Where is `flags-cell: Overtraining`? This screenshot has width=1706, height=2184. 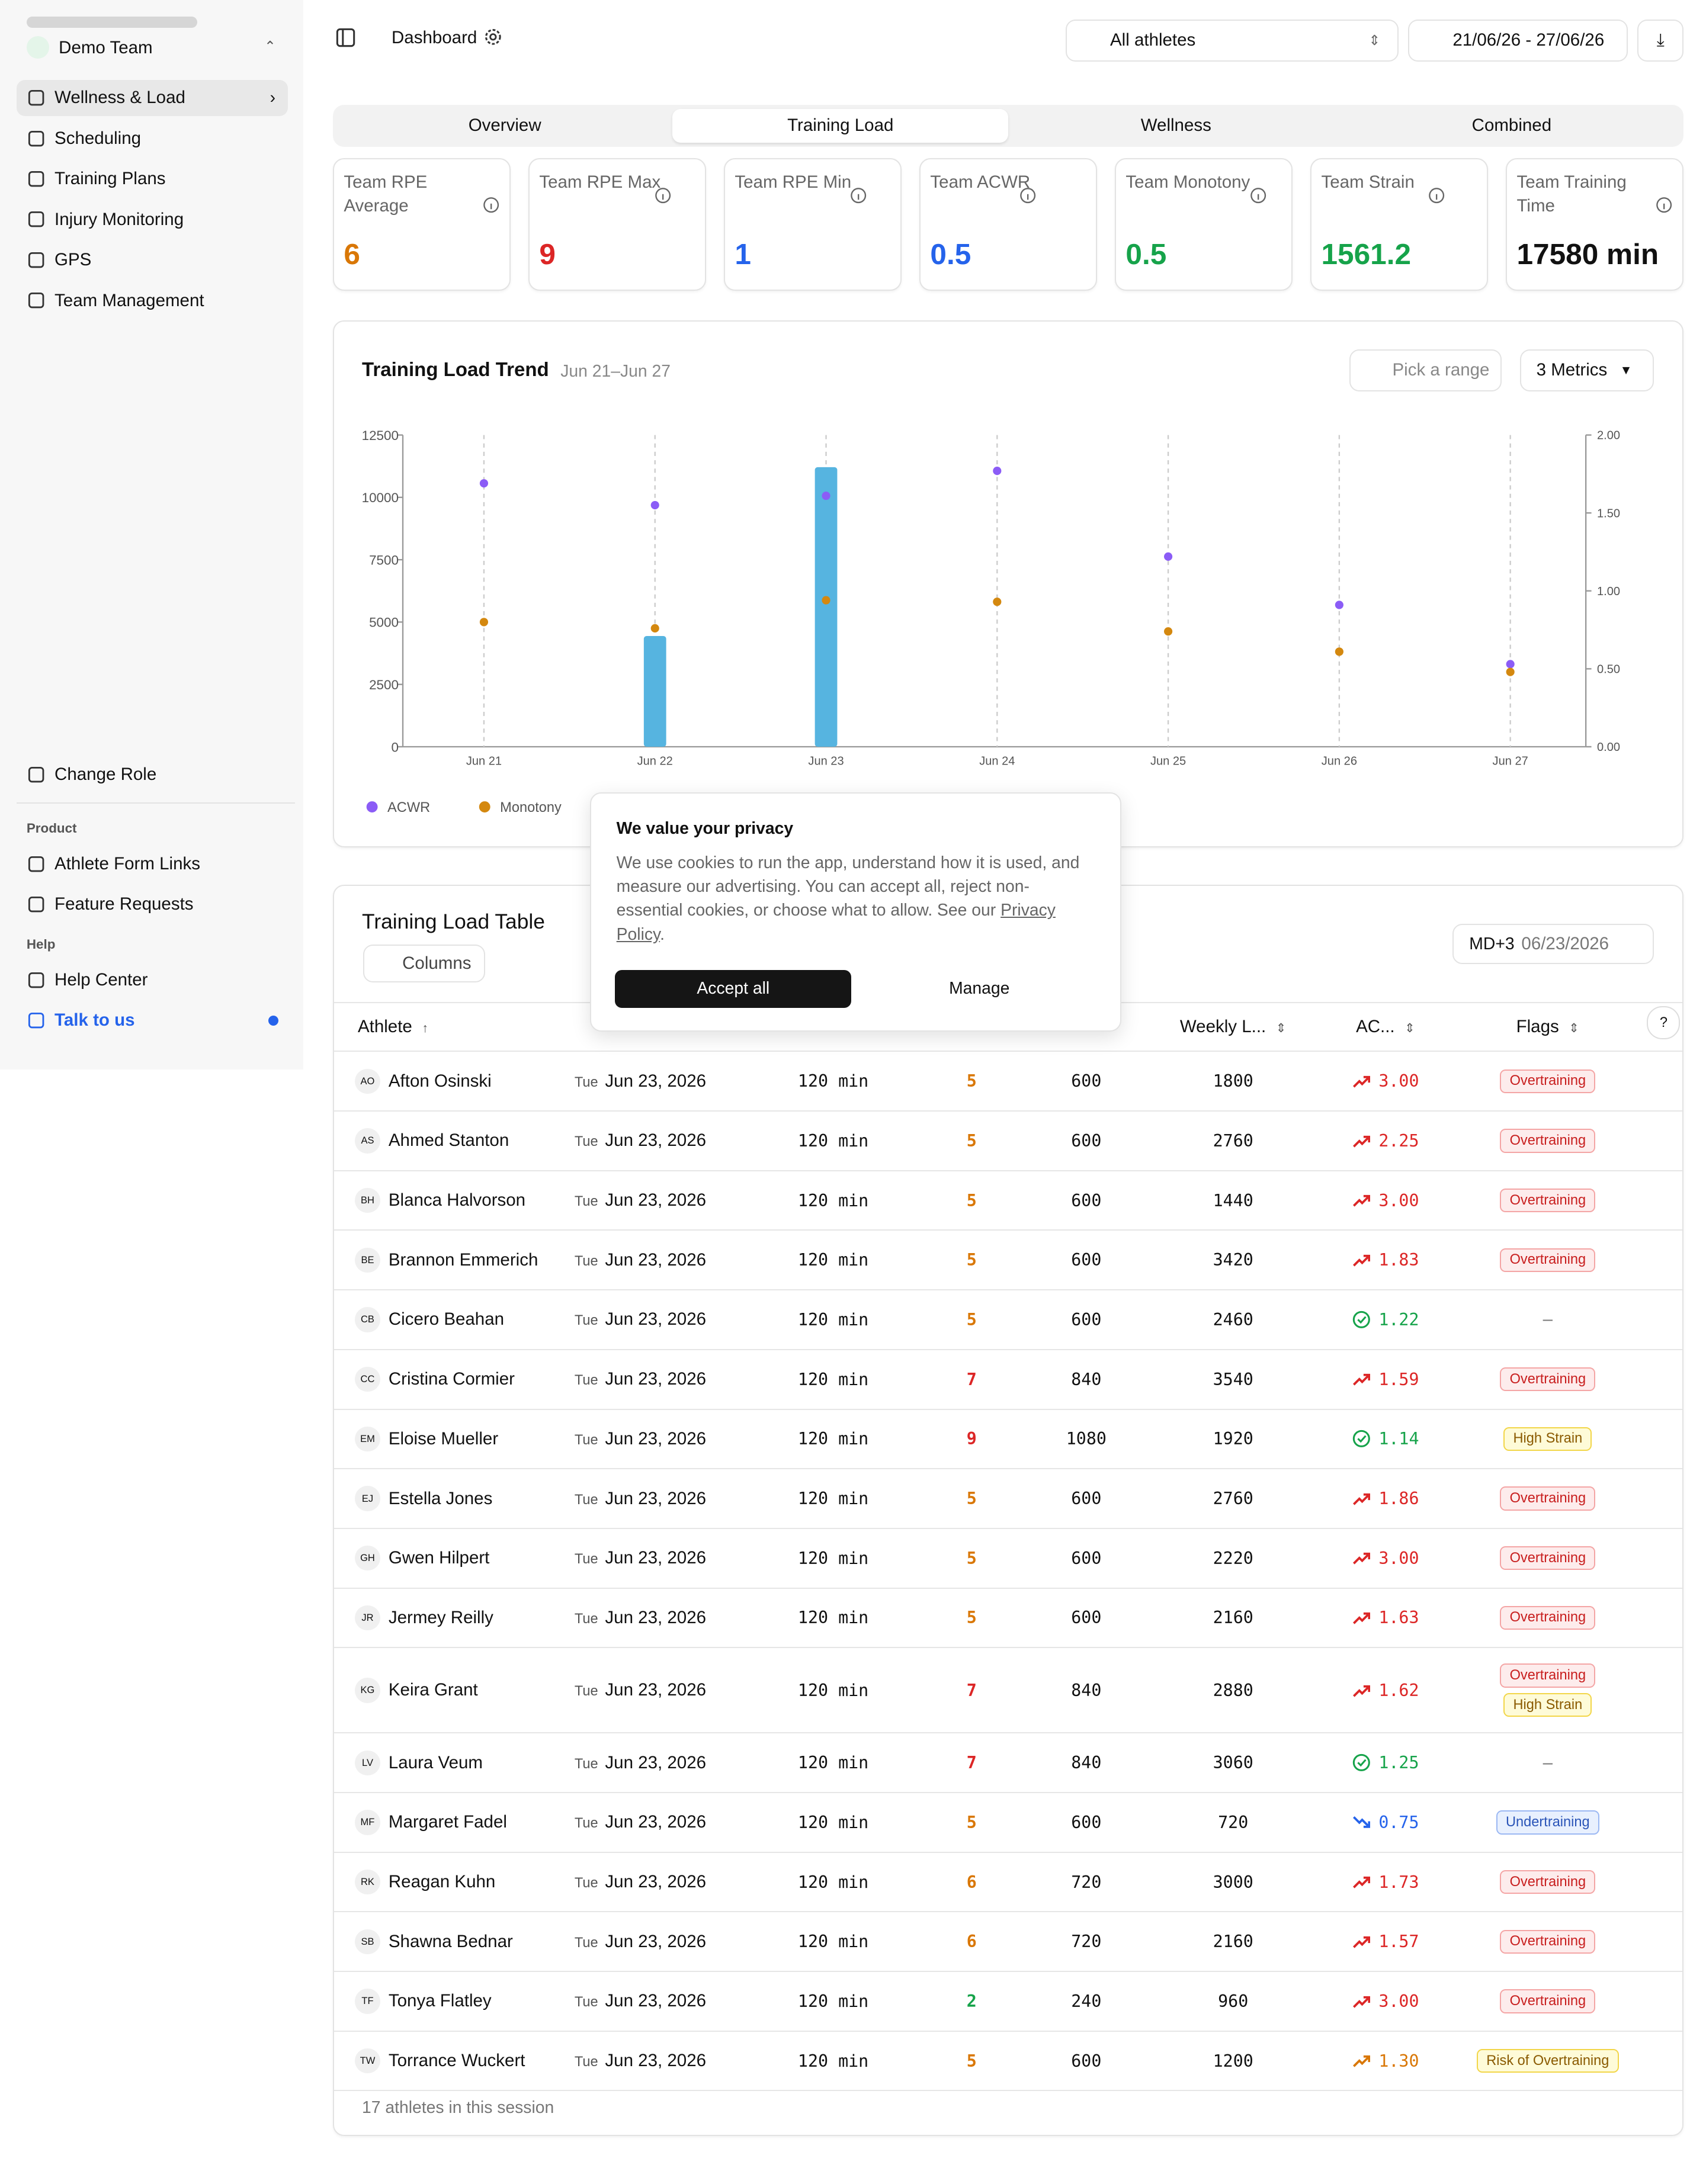 flags-cell: Overtraining is located at coordinates (1547, 1882).